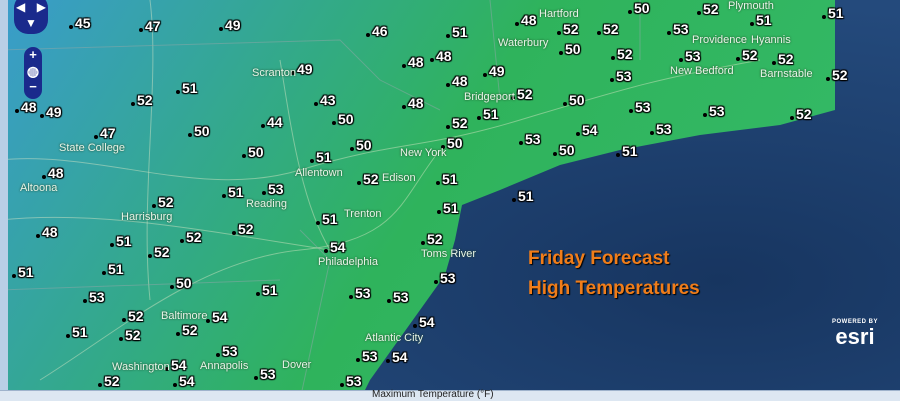 The height and width of the screenshot is (401, 900). Describe the element at coordinates (433, 394) in the screenshot. I see `legend-label: Maximum Temperature (°F)` at that location.